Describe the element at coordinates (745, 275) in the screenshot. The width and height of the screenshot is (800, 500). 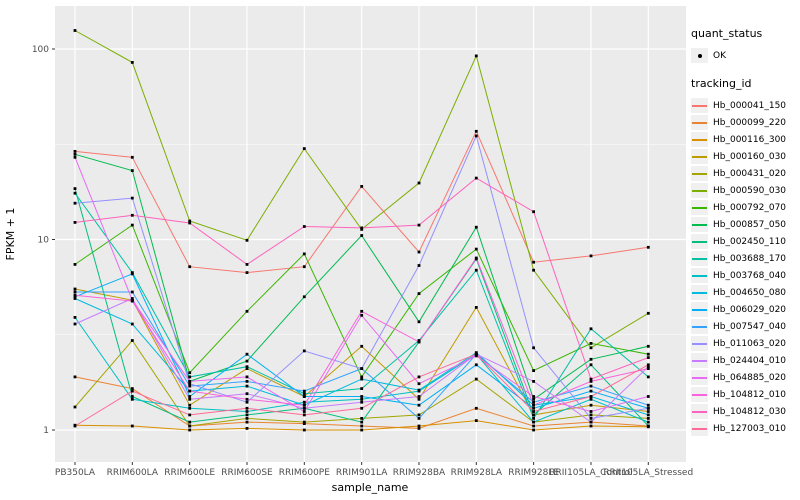
I see `legend-item: Hb_003768_040` at that location.